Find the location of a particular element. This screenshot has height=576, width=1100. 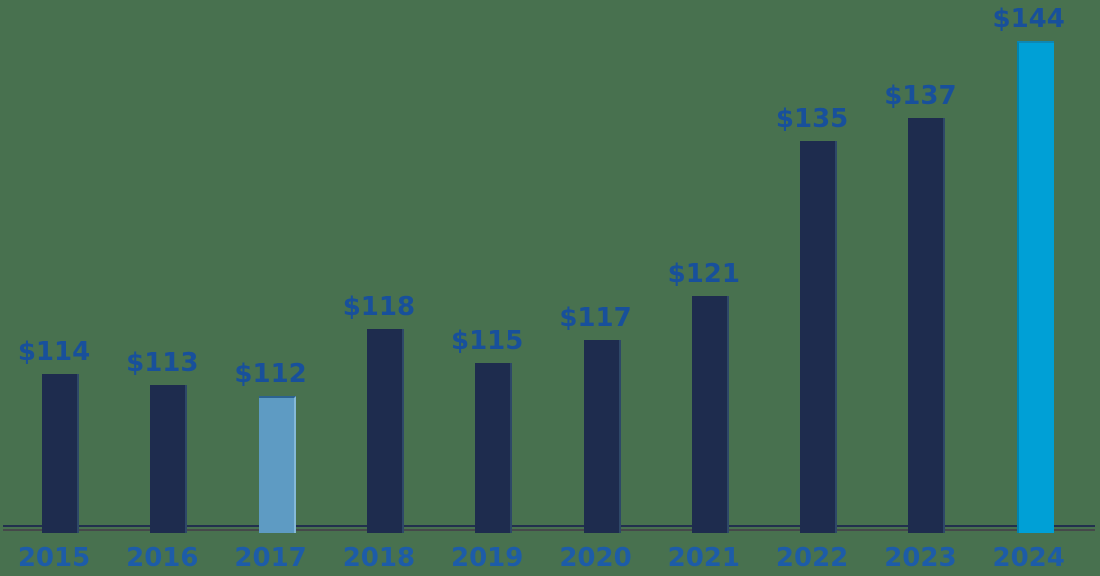

bar-2016 is located at coordinates (169, 458).